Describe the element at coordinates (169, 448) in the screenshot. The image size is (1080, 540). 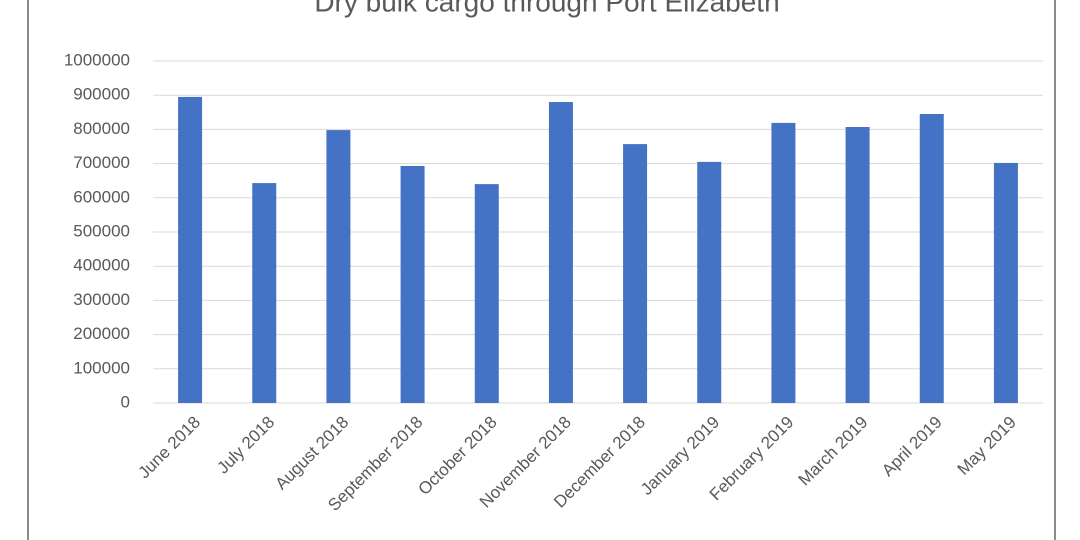
I see `x-tick-label: June 2018` at that location.